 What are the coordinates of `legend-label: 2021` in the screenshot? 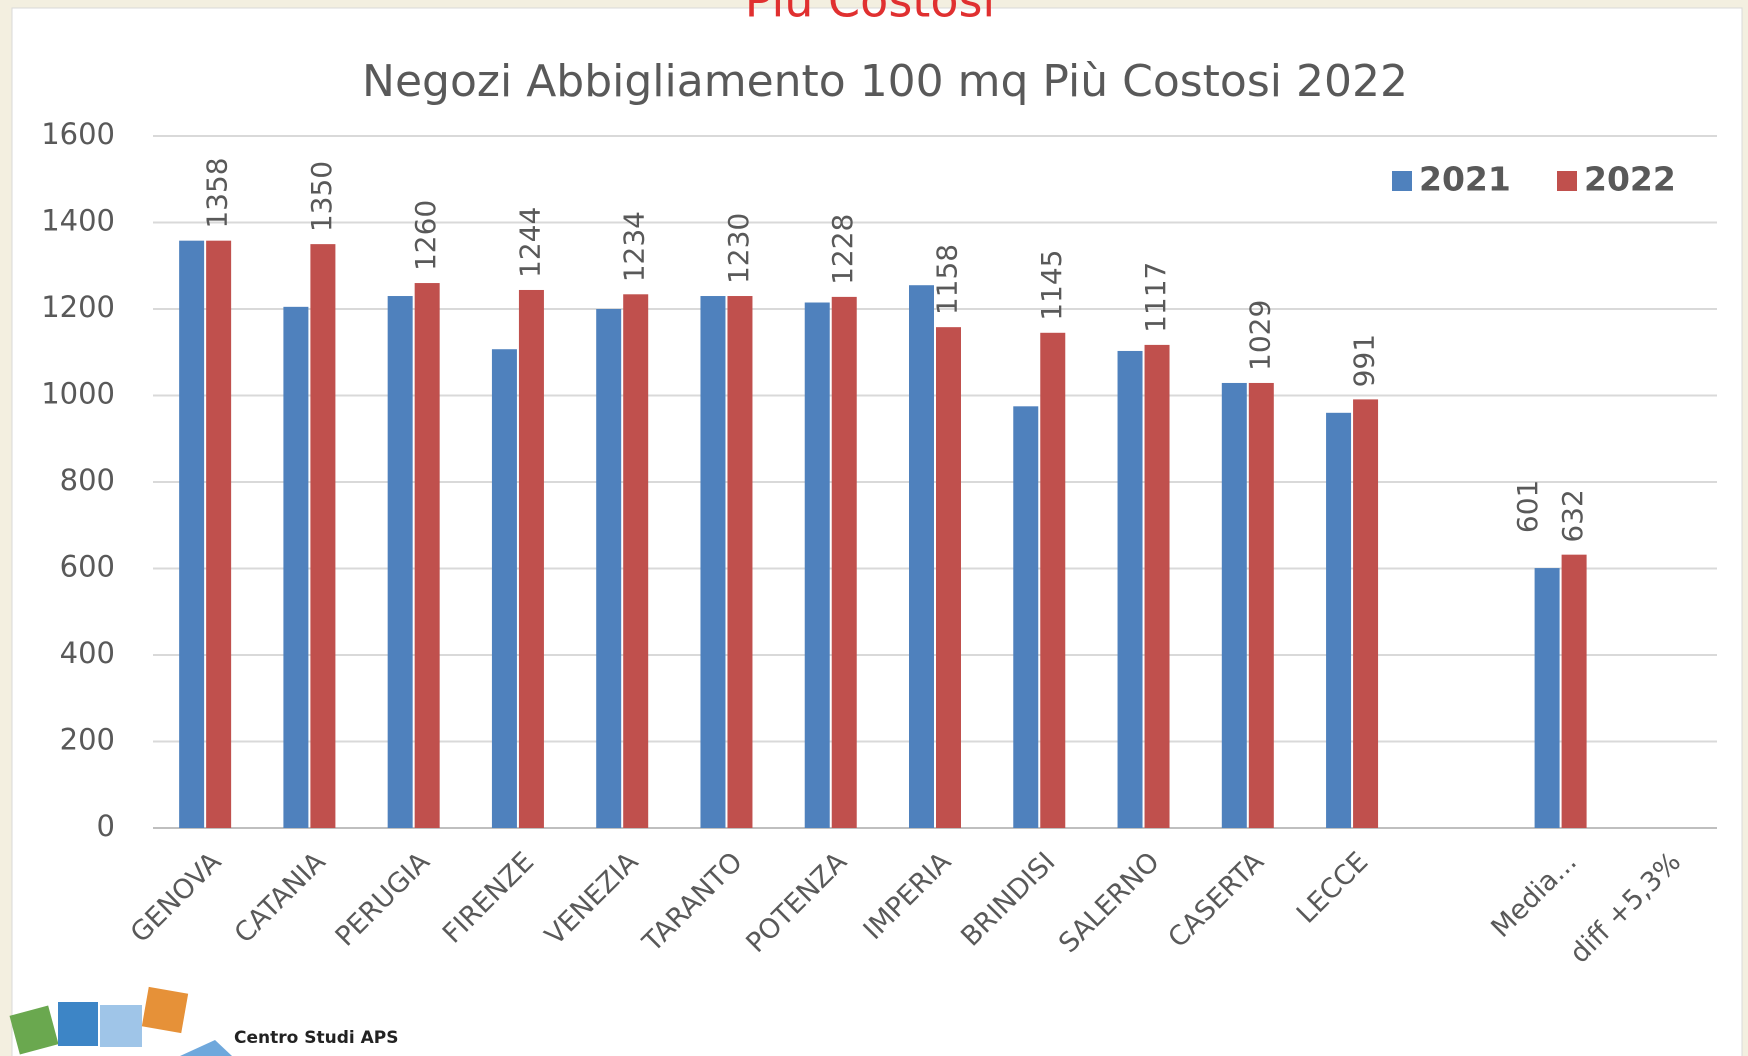 It's located at (1465, 179).